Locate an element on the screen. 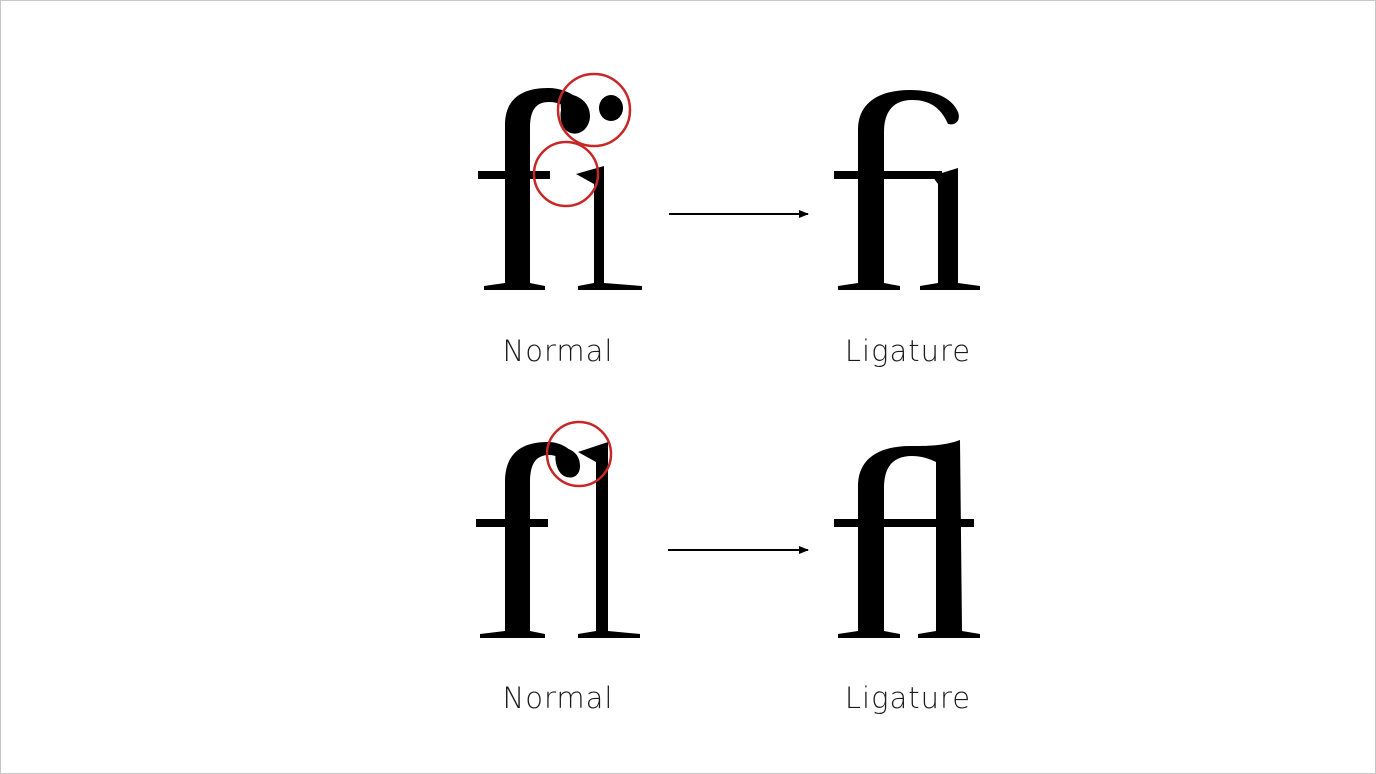 The height and width of the screenshot is (774, 1376). glyph-i-normal is located at coordinates (609, 192).